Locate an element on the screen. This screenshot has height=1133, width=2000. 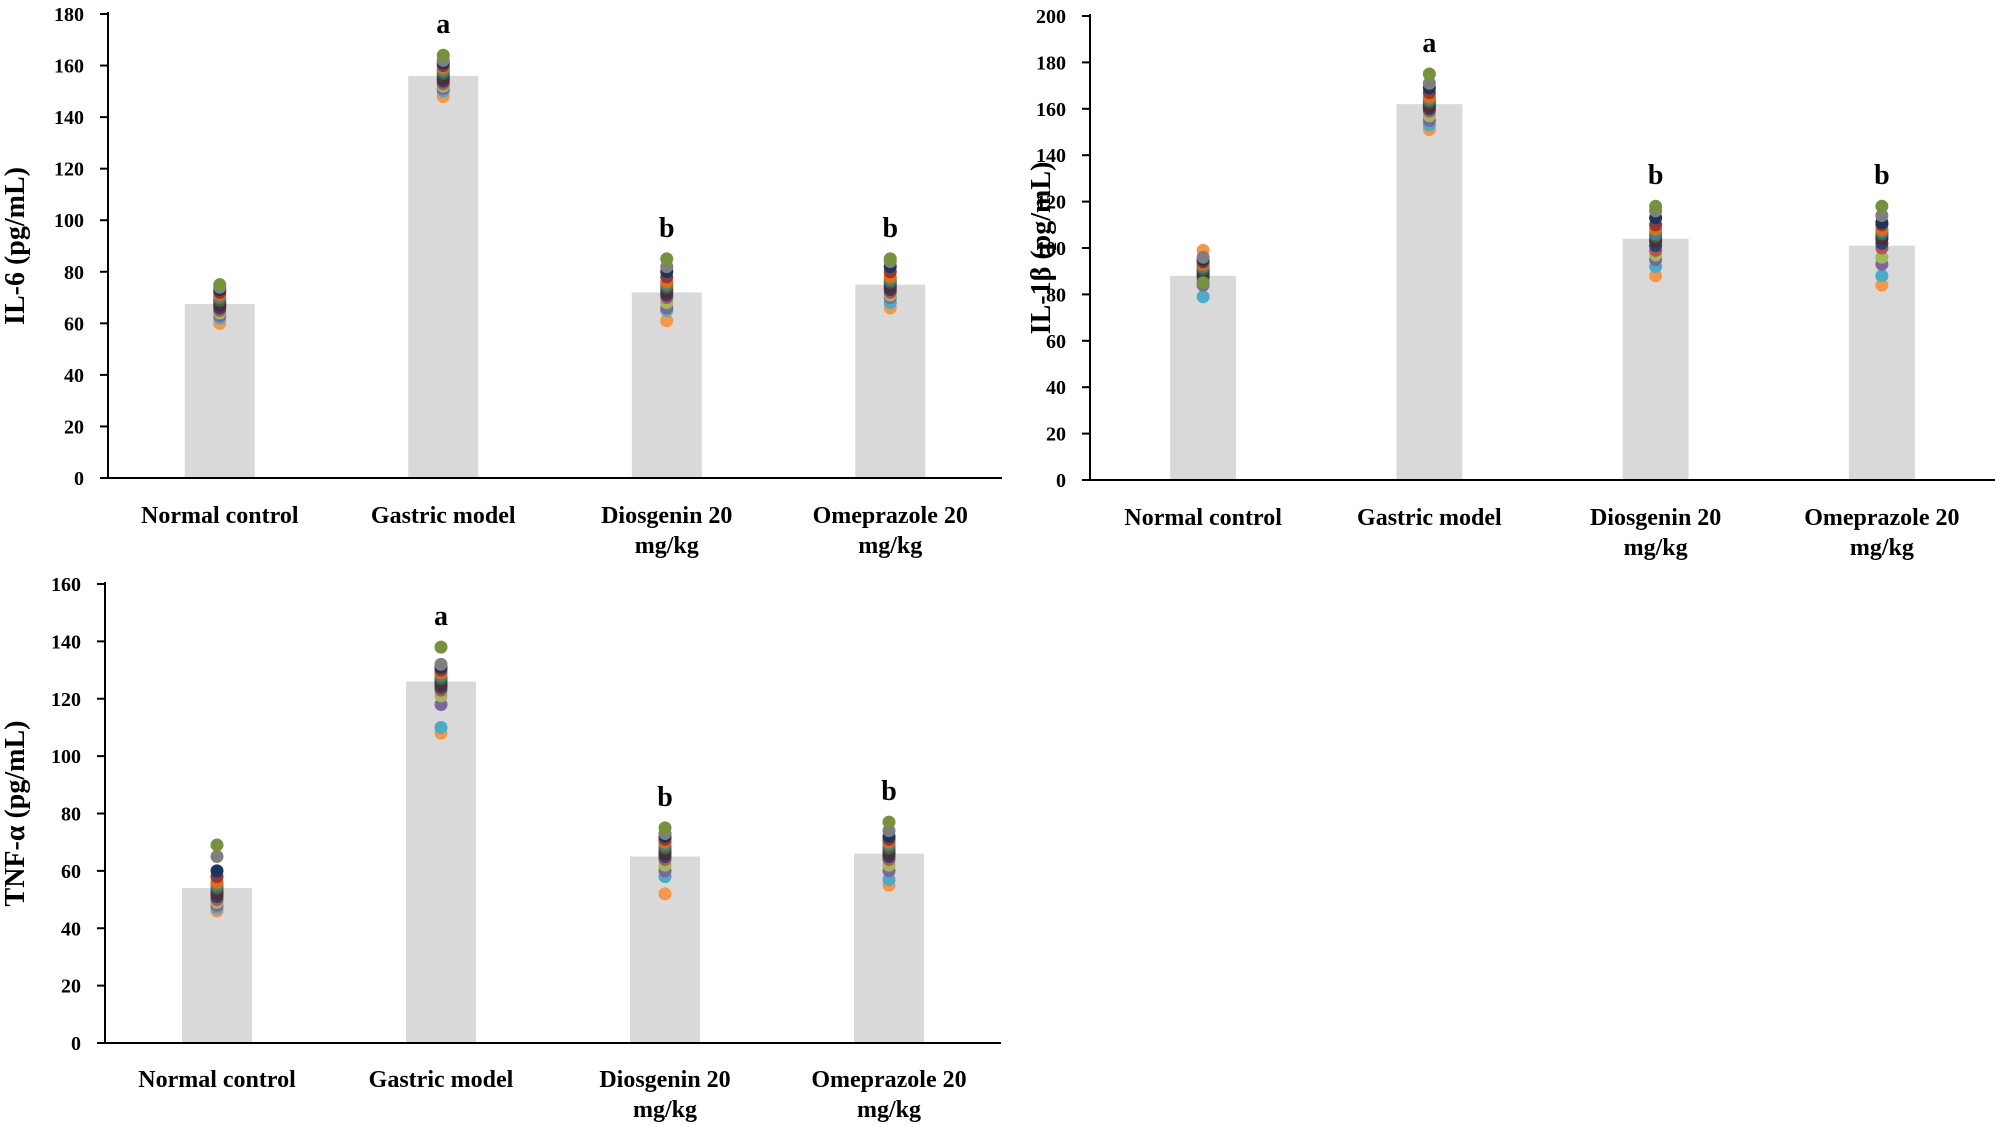
y-axis-title: IL-1β (pg/mL) is located at coordinates (1041, 248).